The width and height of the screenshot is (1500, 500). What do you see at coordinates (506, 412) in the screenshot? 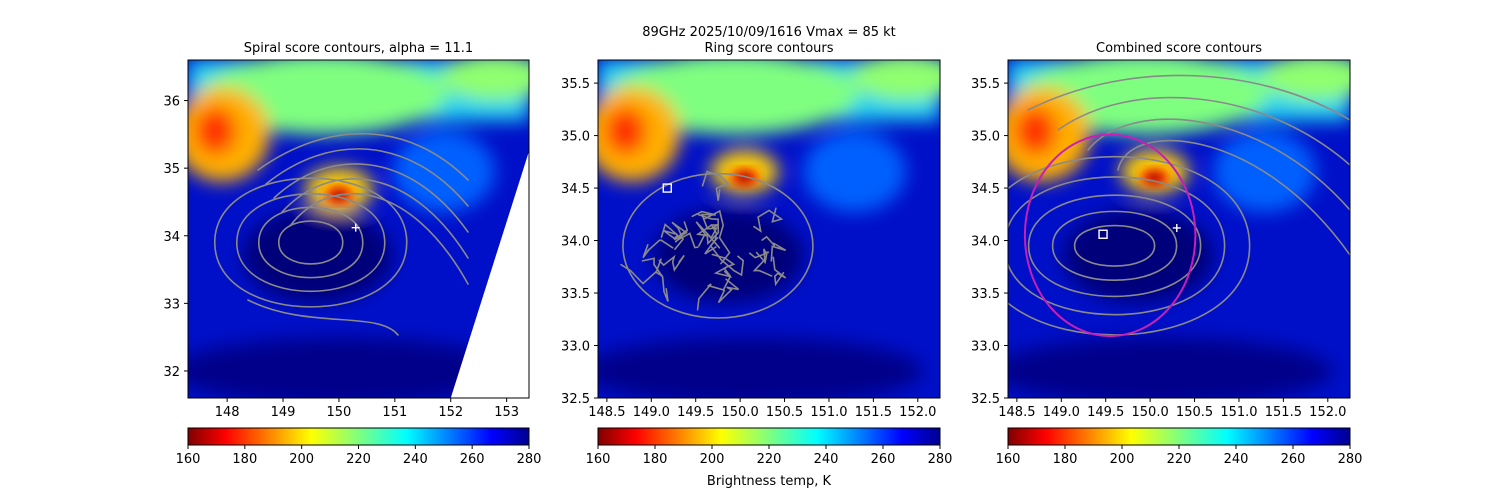
I see `x-tick-label: 153` at bounding box center [506, 412].